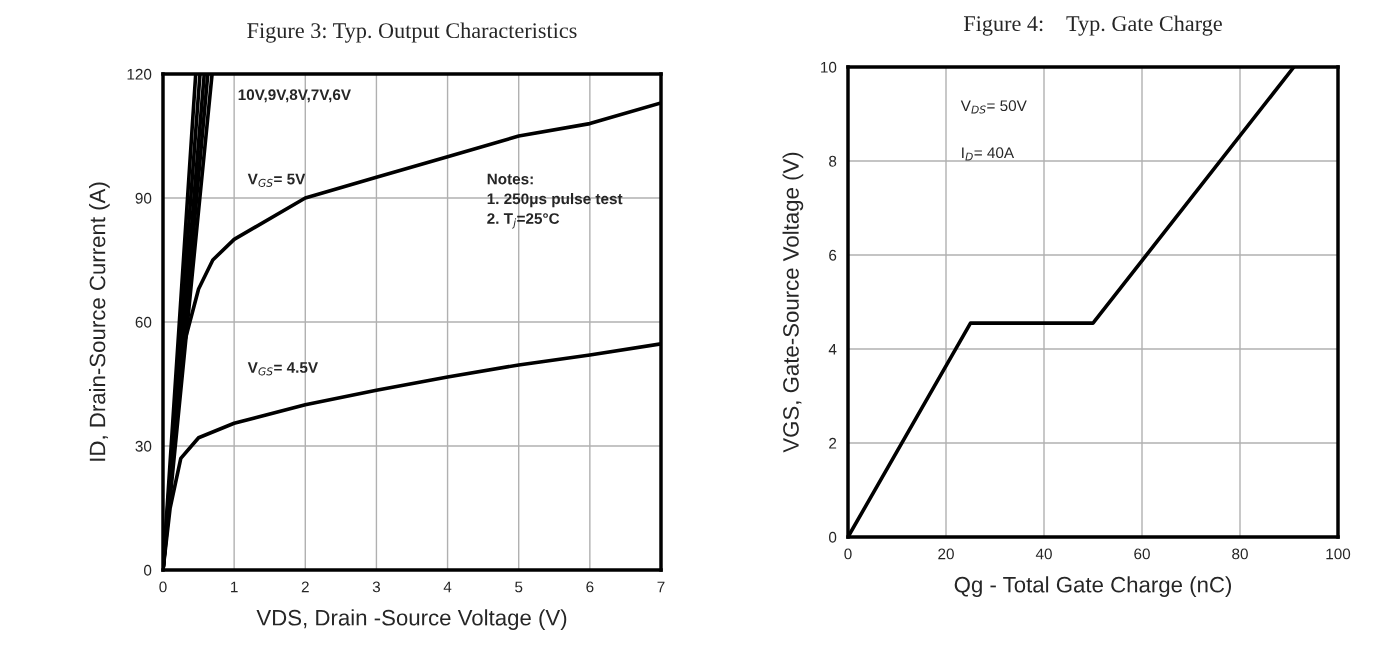 The width and height of the screenshot is (1391, 672). Describe the element at coordinates (276, 180) in the screenshot. I see `annotation: V$_{GS}$= 5V` at that location.